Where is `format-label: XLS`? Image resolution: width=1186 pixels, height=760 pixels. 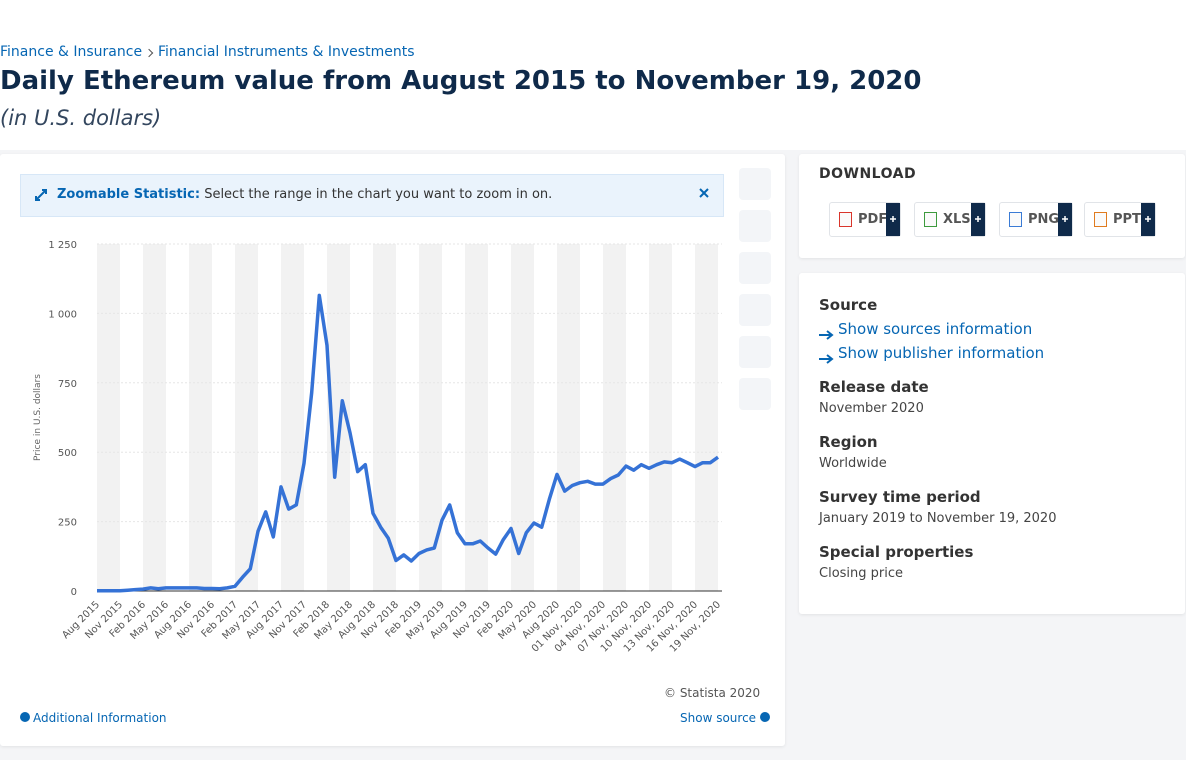
format-label: XLS is located at coordinates (957, 219).